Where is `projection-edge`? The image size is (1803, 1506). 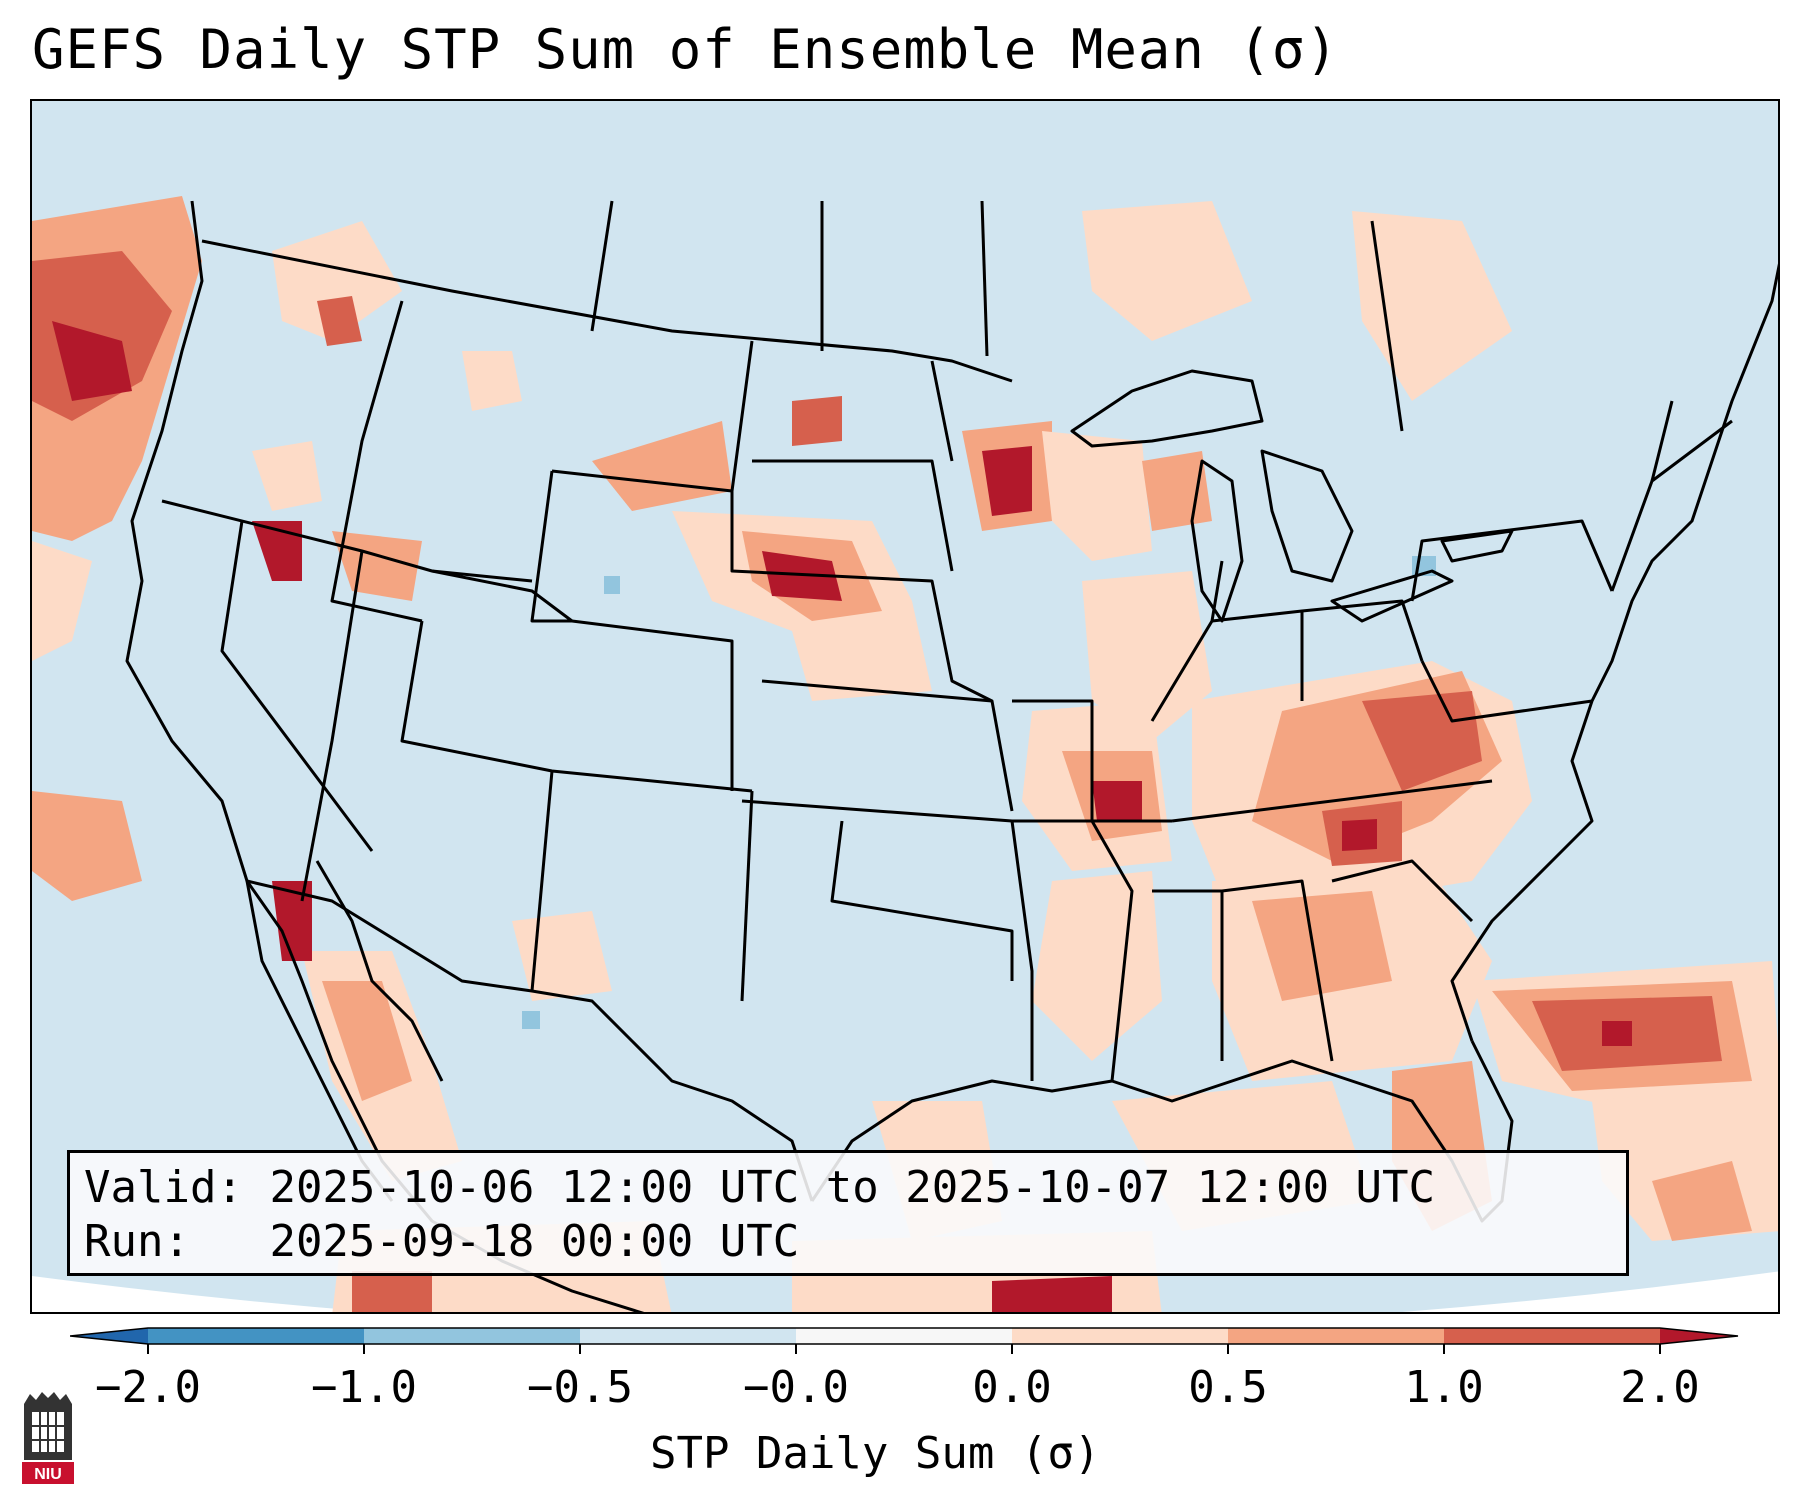 projection-edge is located at coordinates (905, 1291).